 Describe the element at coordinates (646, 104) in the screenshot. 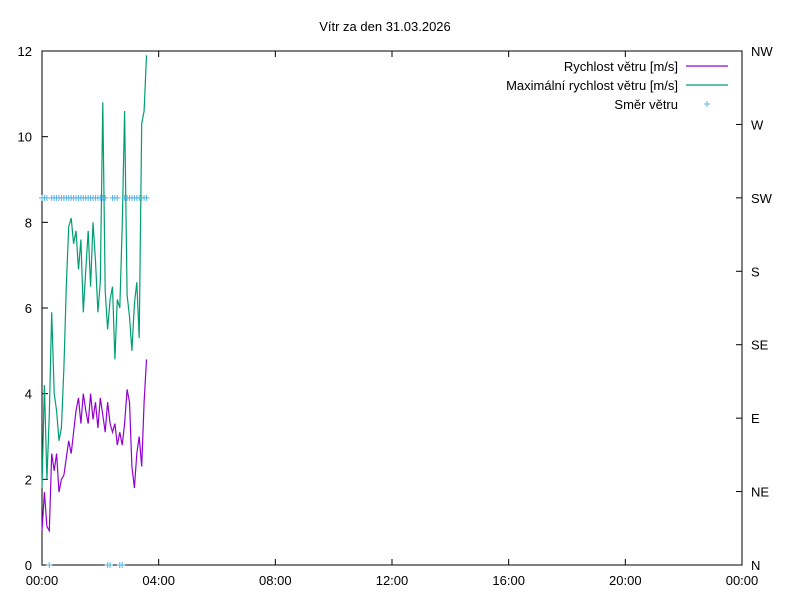

I see `legend-label: Směr větru` at that location.